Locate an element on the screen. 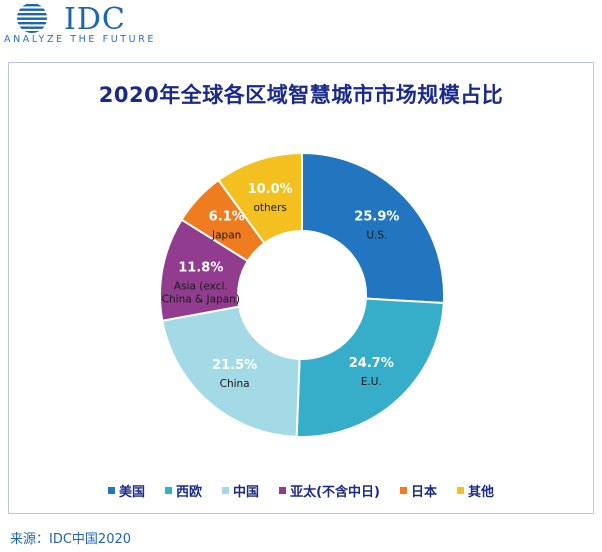 This screenshot has width=602, height=552. idc-logo: IDC ANALYZE THE FUTURE is located at coordinates (80, 24).